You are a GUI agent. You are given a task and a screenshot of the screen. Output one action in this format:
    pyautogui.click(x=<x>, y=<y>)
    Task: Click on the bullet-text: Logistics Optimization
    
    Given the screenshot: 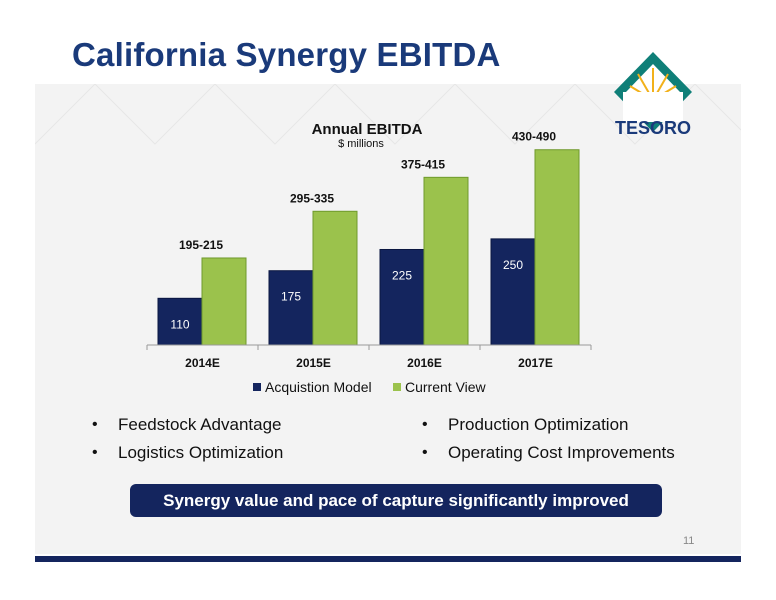 What is the action you would take?
    pyautogui.click(x=201, y=452)
    